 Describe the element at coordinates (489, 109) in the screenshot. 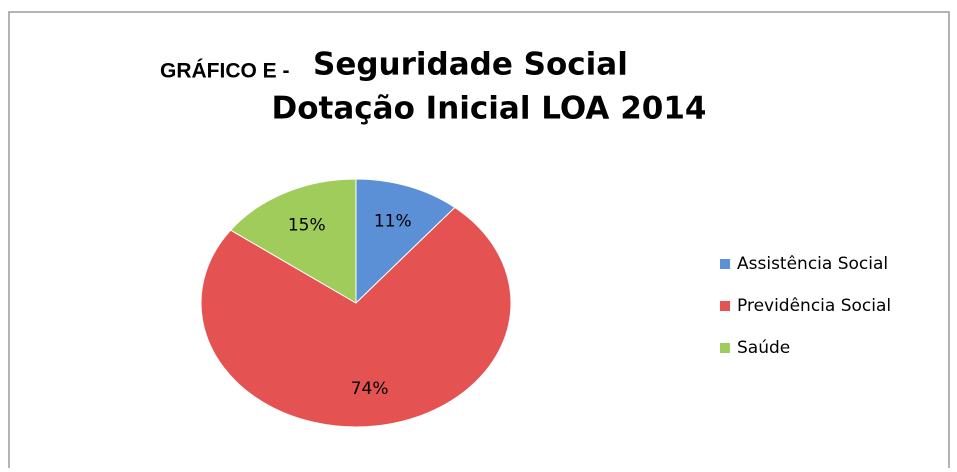

I see `chart-title: Dotação Inicial LOA 2014` at that location.